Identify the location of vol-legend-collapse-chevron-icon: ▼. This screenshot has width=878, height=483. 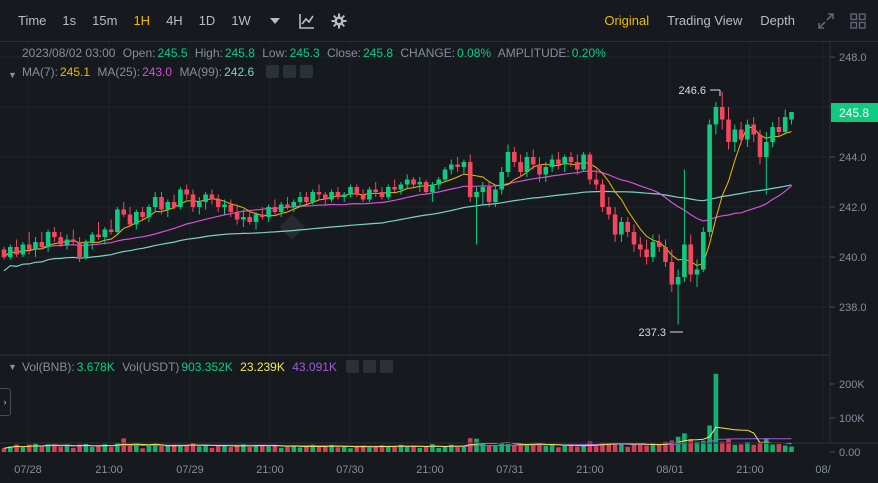
(12, 367).